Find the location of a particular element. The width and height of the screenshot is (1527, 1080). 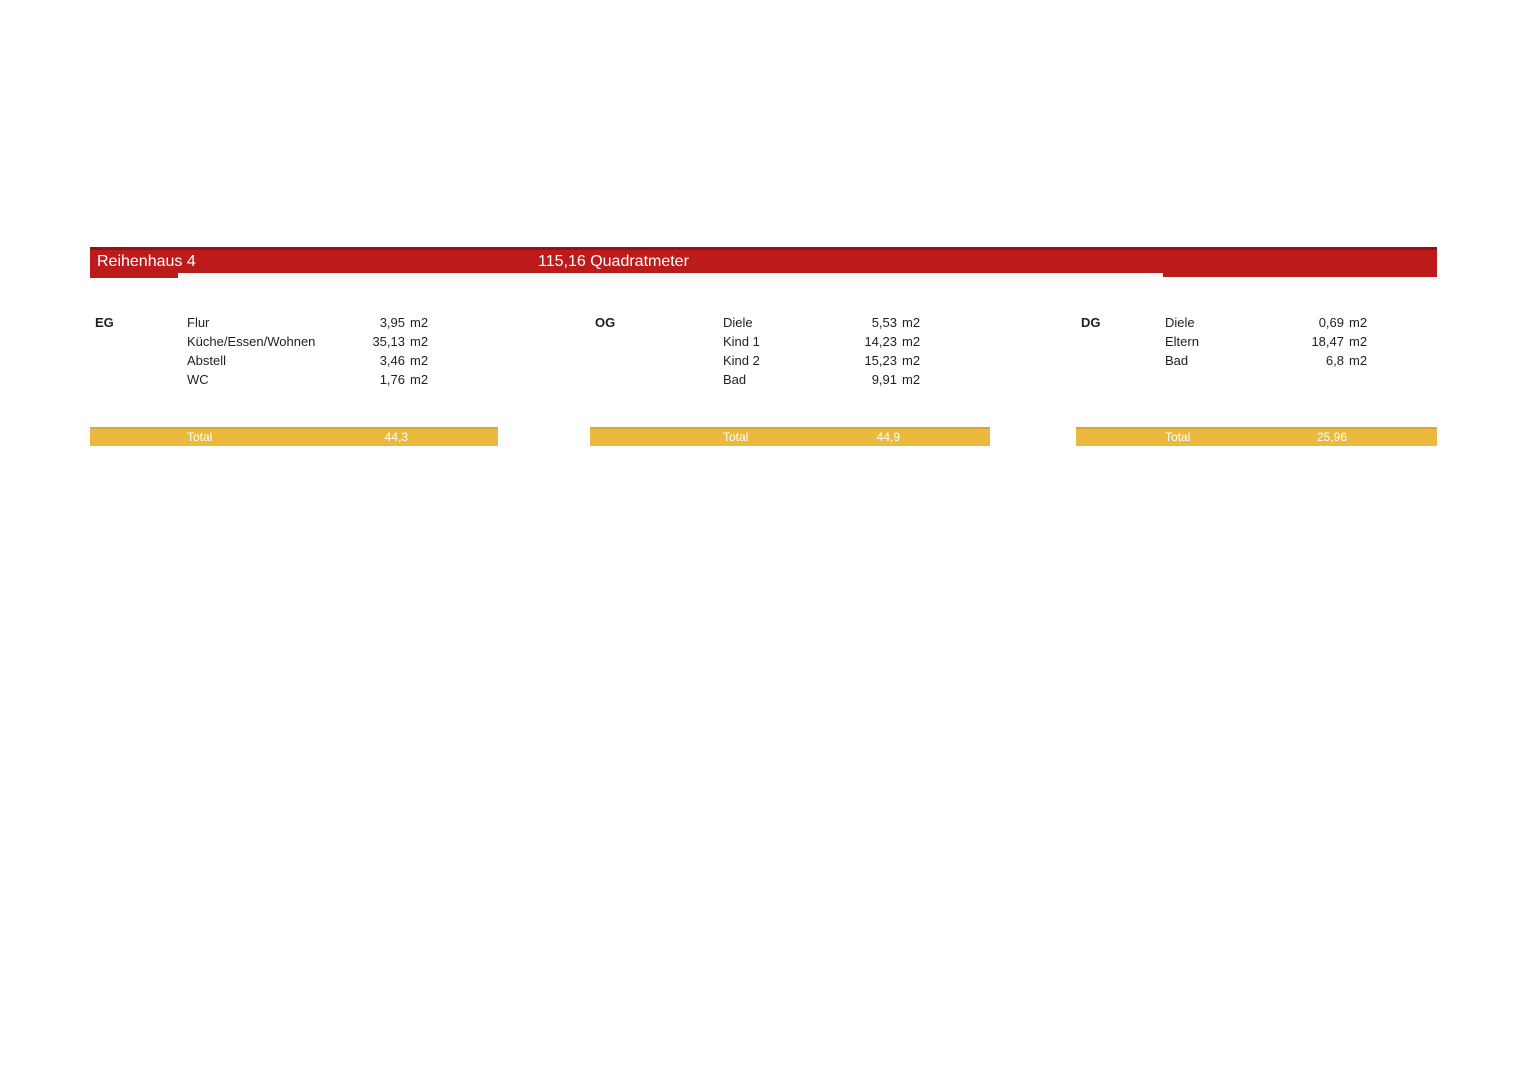

room-row: Kind 2 15,23 m2 is located at coordinates (790, 360).